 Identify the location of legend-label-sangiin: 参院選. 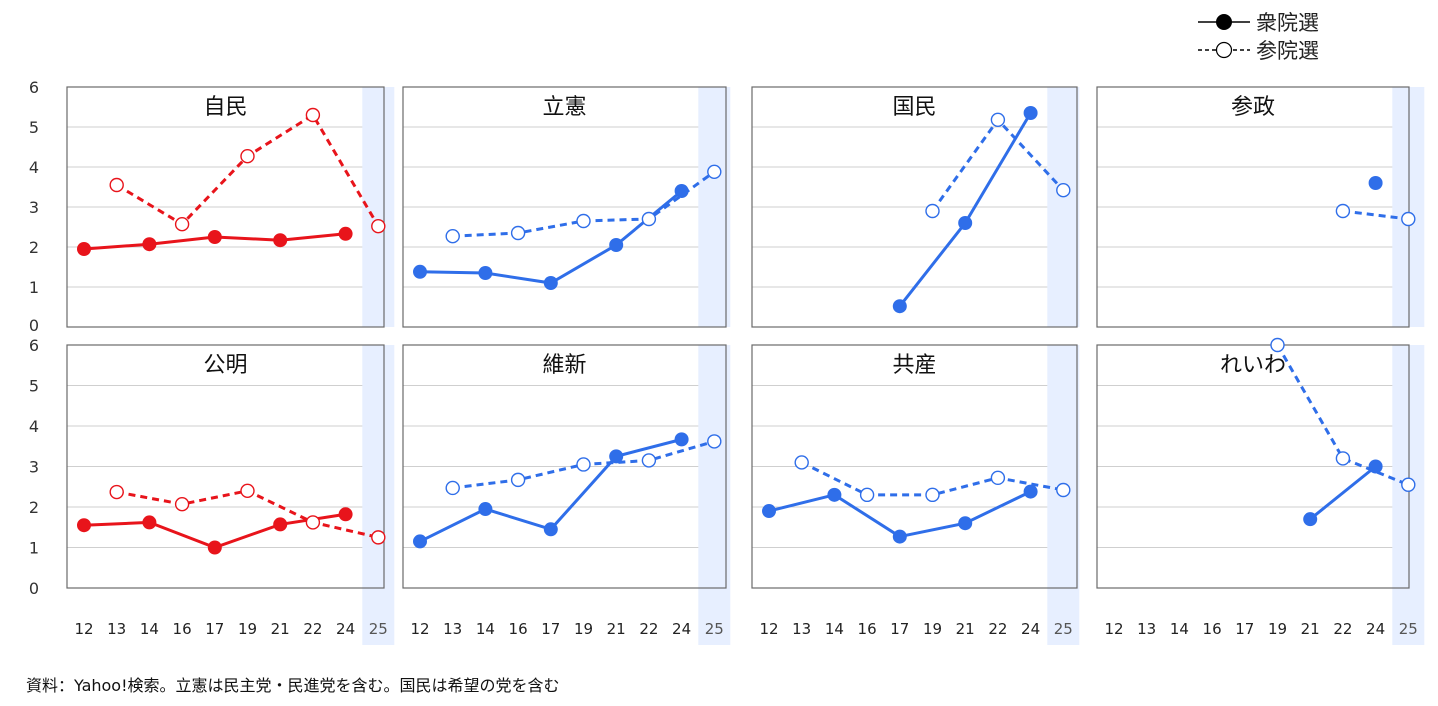
(1287, 51).